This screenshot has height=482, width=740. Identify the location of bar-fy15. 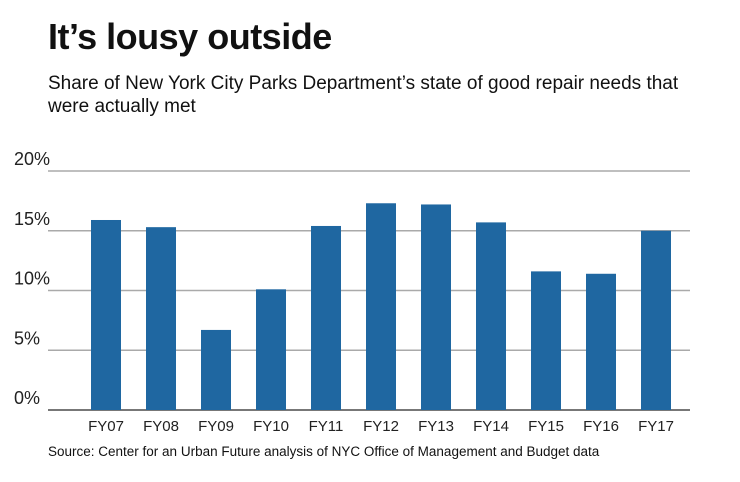
(546, 340).